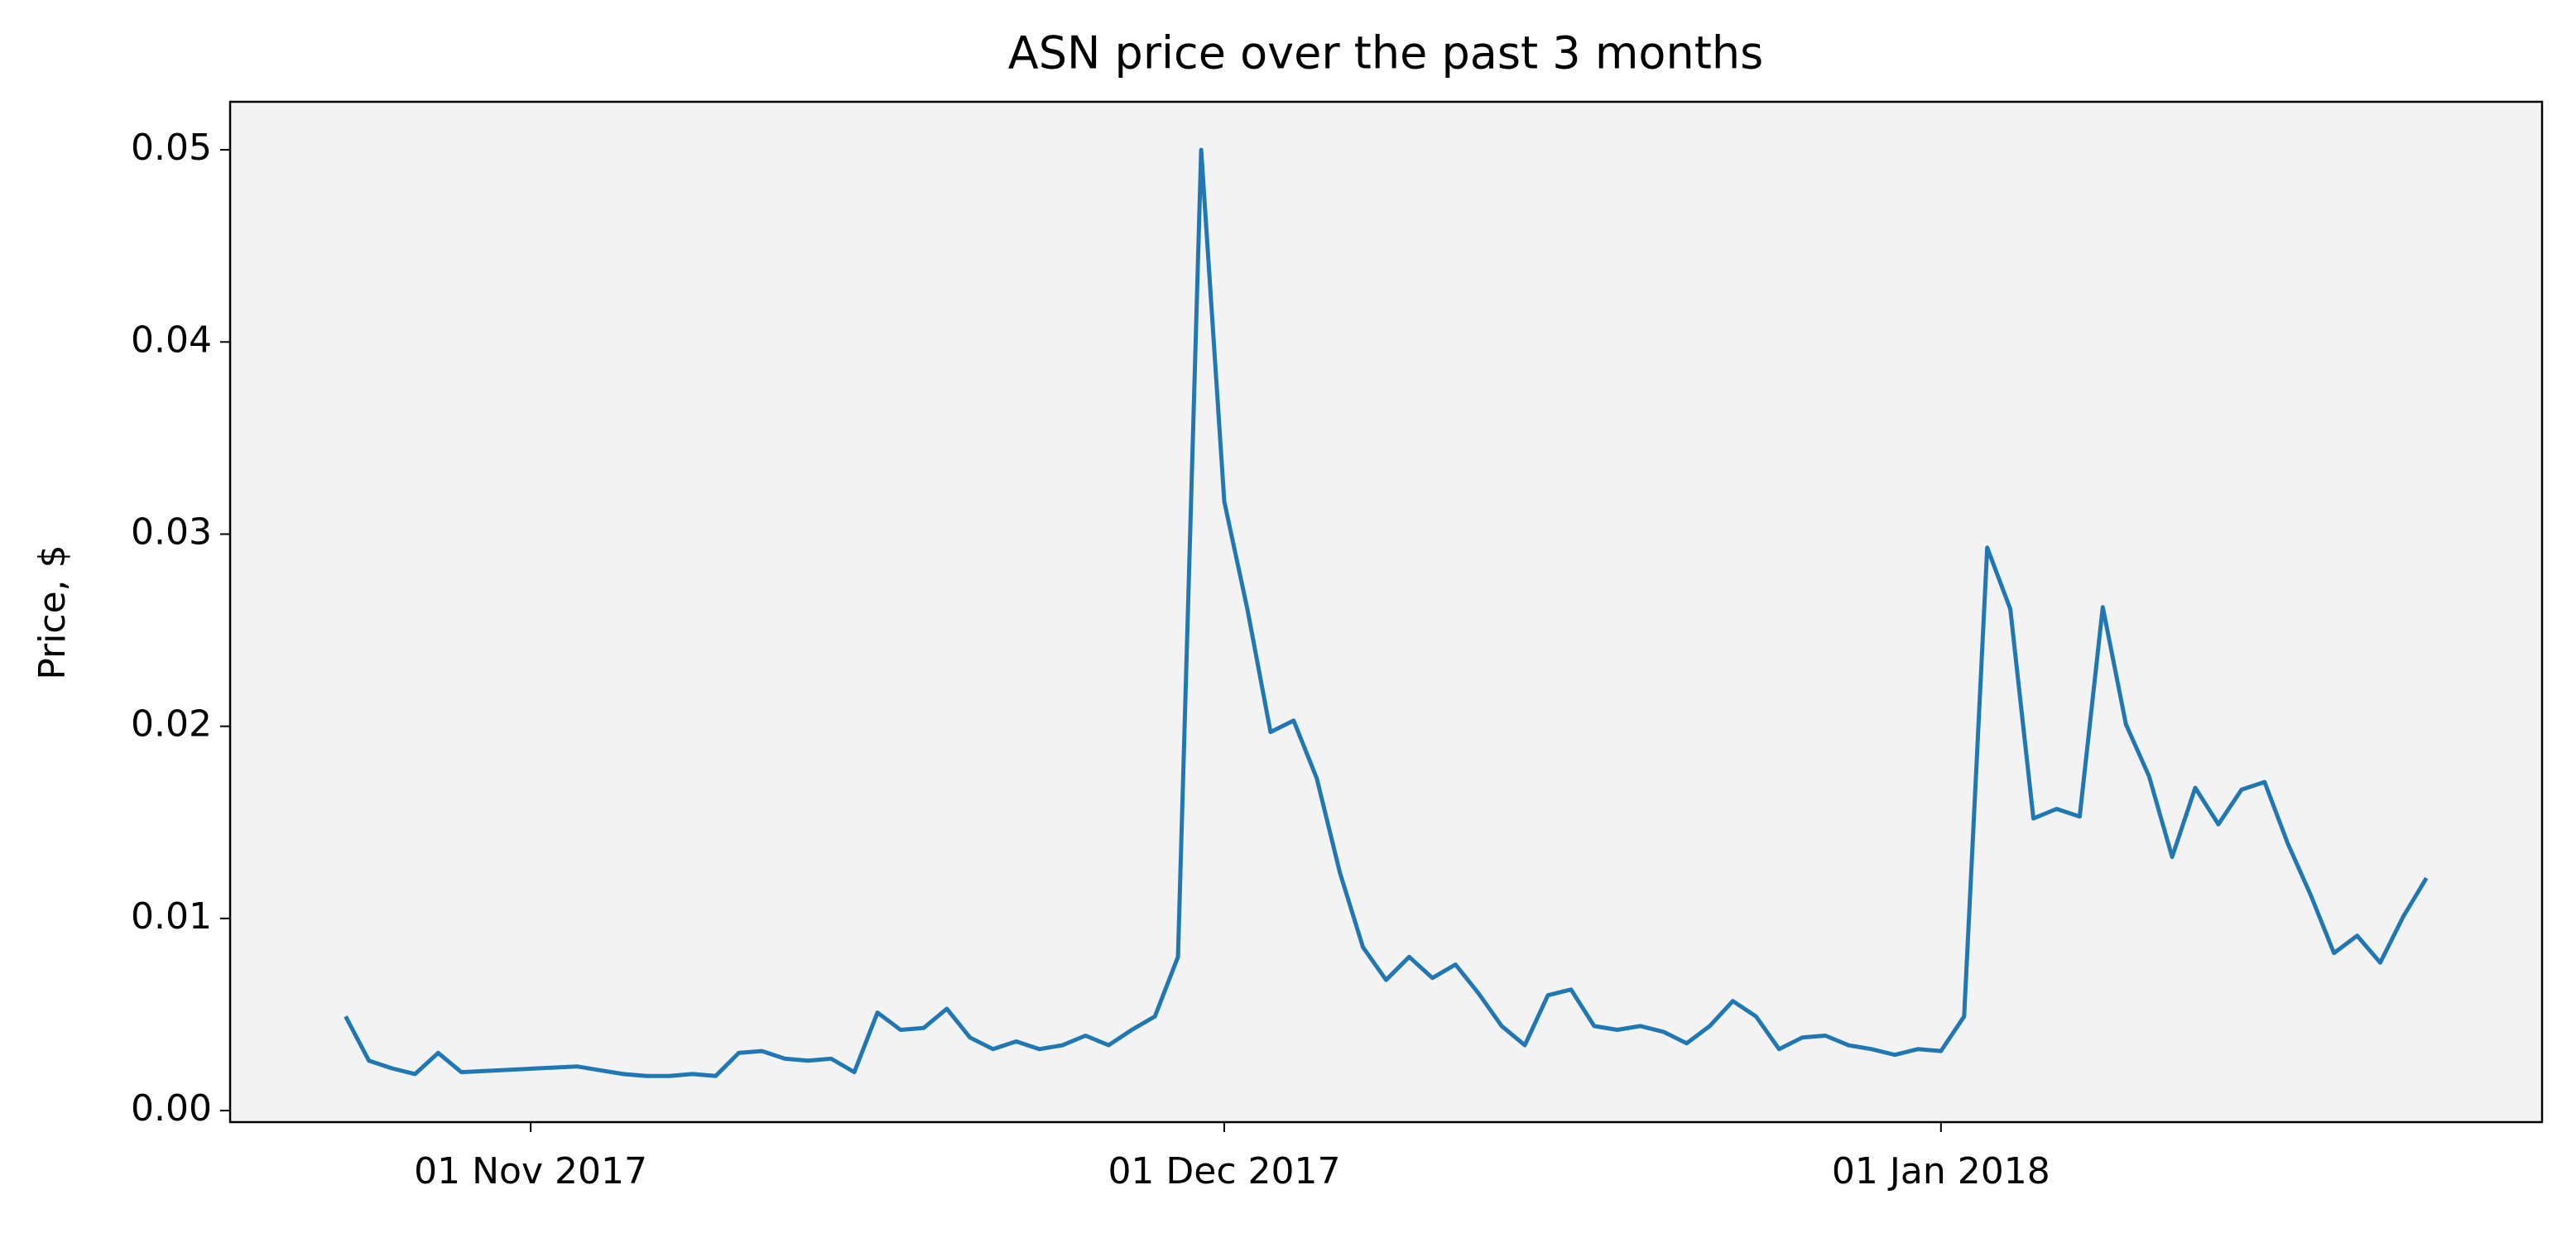 The height and width of the screenshot is (1233, 2576). Describe the element at coordinates (171, 148) in the screenshot. I see `y-tick-label: 0.05` at that location.